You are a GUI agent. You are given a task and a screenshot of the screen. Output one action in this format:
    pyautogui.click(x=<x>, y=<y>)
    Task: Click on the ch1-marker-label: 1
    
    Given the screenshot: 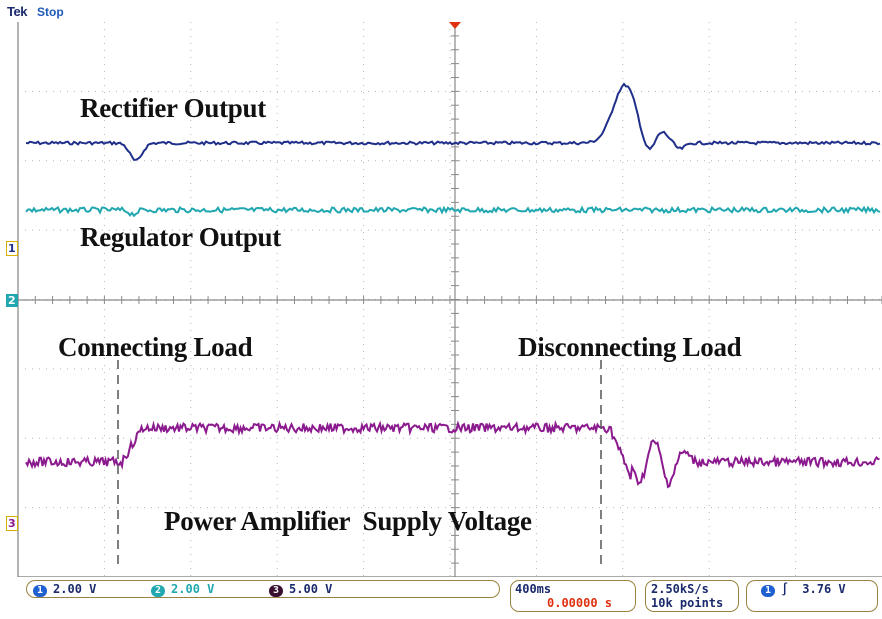 What is the action you would take?
    pyautogui.click(x=12, y=248)
    